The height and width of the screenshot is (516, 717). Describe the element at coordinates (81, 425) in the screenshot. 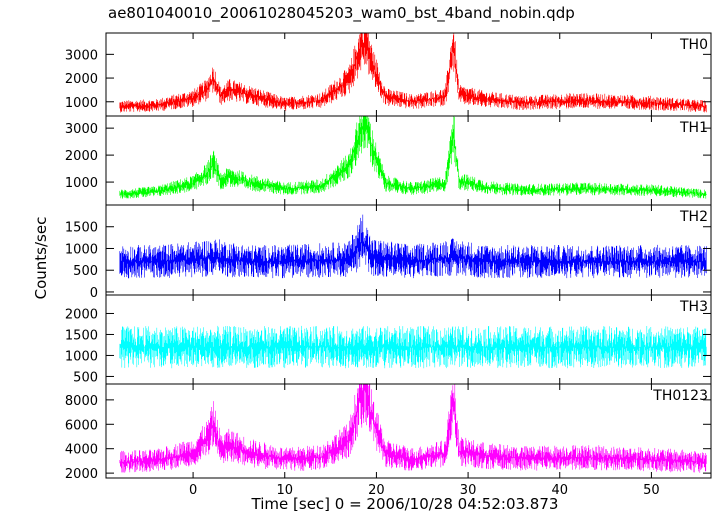

I see `y-tick-label: 6000` at that location.